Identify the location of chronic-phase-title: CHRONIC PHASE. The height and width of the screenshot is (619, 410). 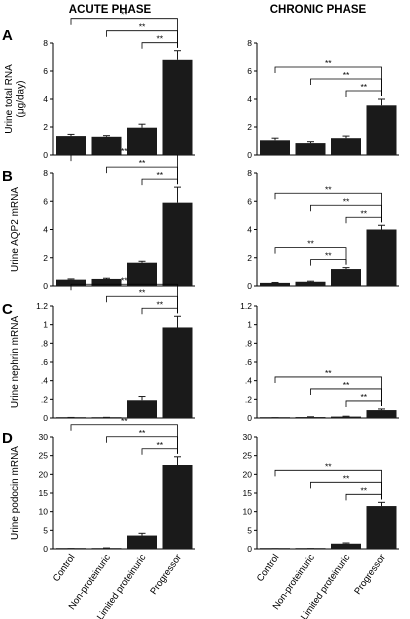
(318, 10).